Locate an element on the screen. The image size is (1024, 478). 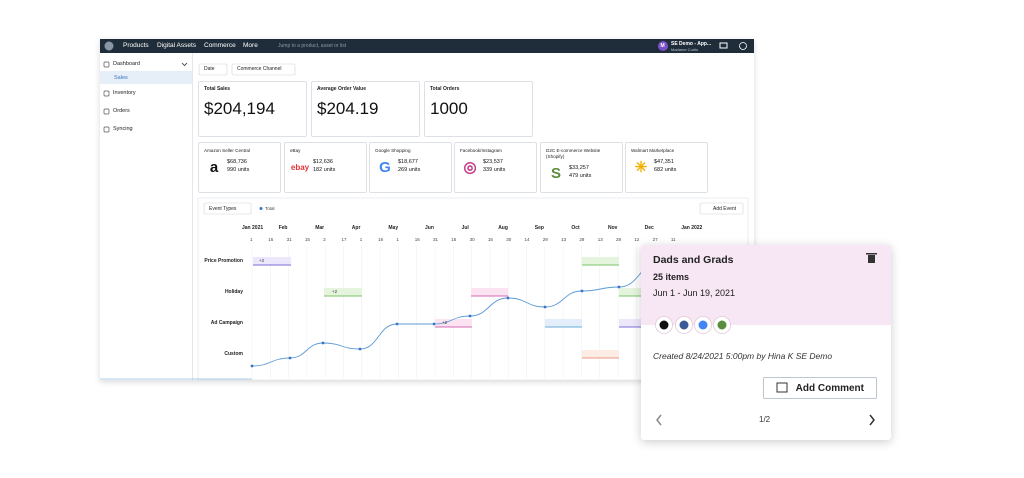
avatar-circle is located at coordinates (663, 46).